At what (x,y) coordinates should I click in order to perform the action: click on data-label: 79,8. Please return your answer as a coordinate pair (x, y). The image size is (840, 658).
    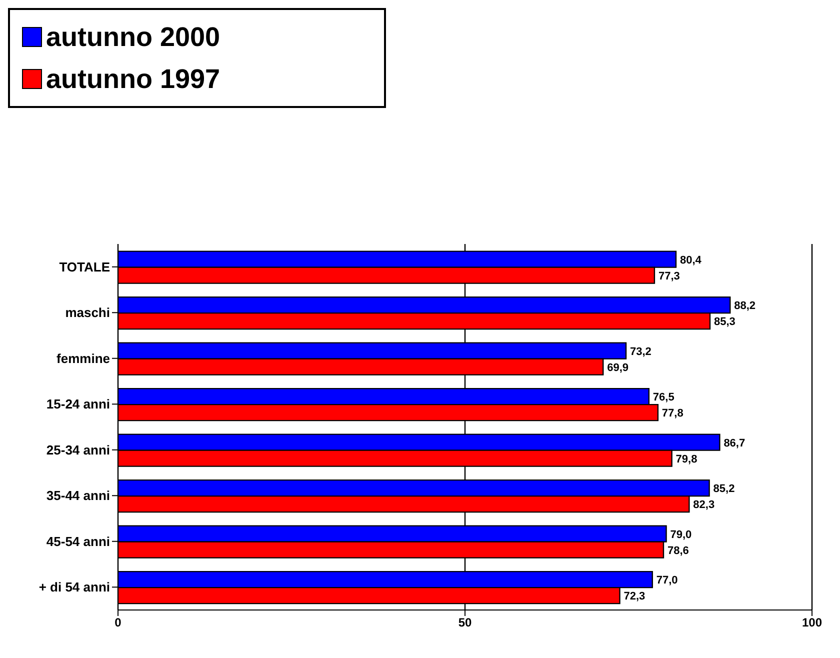
    Looking at the image, I should click on (687, 459).